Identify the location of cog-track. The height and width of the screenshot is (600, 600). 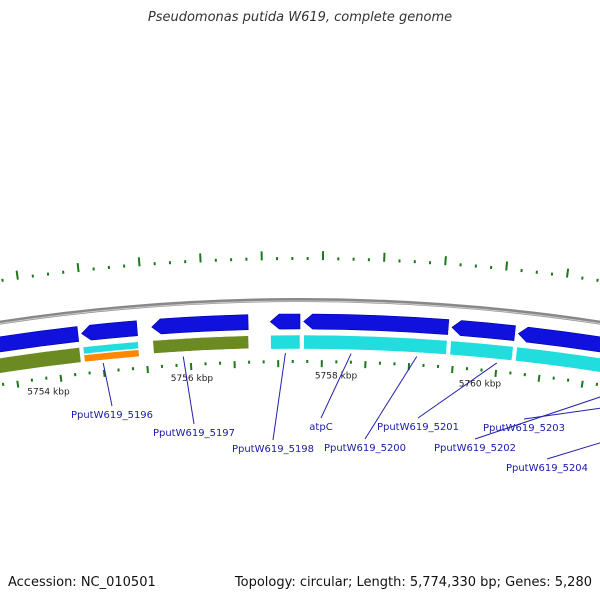
(300, 354).